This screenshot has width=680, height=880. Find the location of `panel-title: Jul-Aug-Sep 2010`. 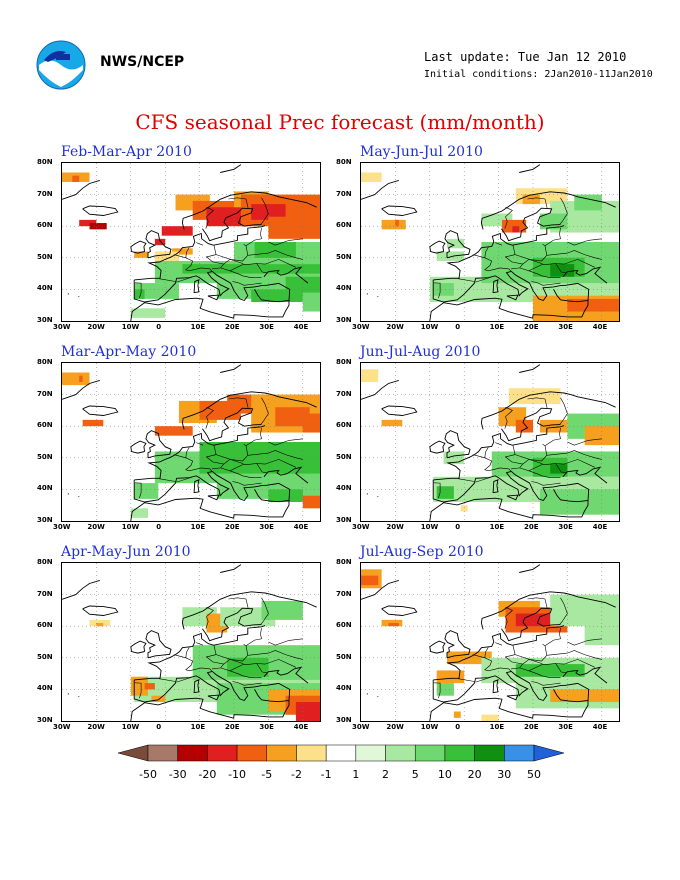

panel-title: Jul-Aug-Sep 2010 is located at coordinates (422, 552).